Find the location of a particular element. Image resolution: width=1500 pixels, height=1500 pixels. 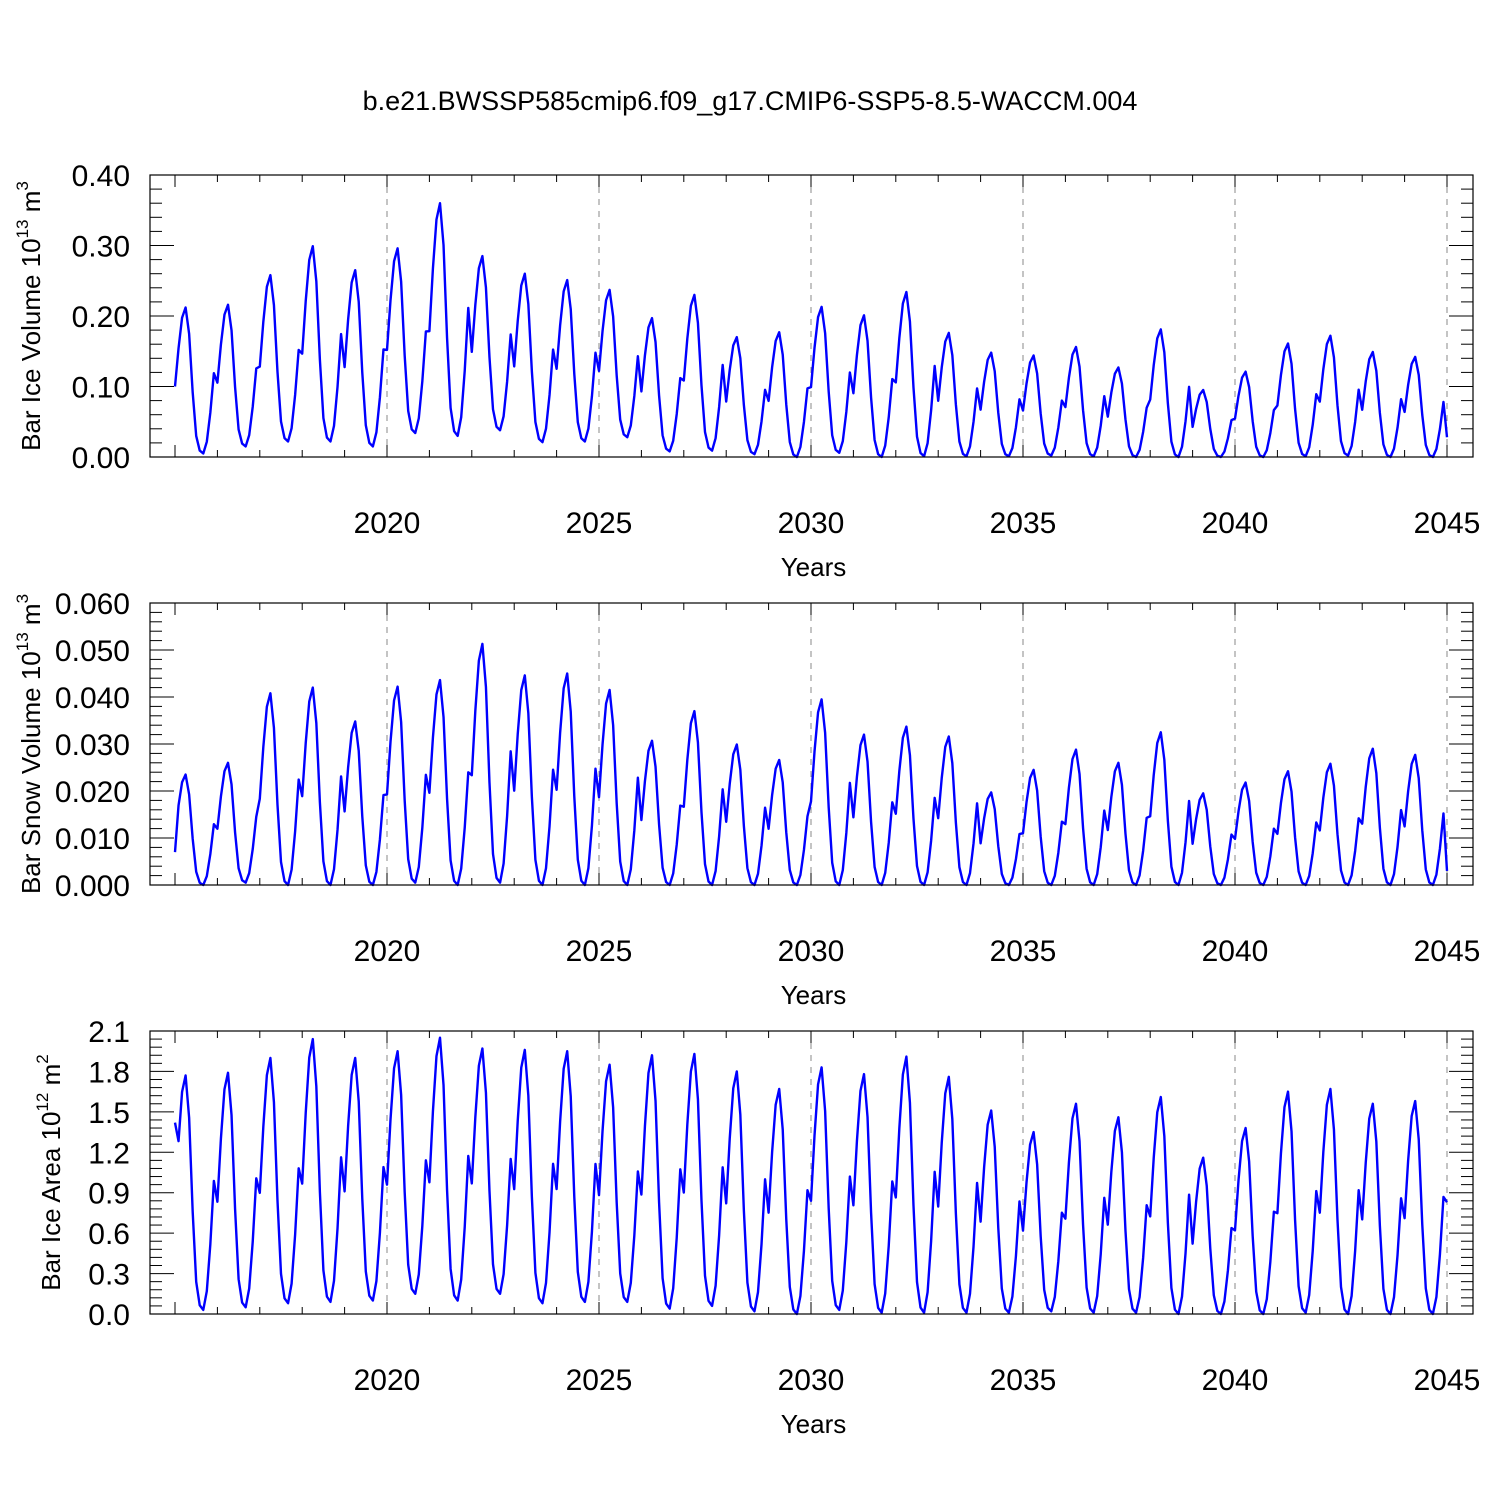

y-tick-label: 0.9 is located at coordinates (109, 1194).